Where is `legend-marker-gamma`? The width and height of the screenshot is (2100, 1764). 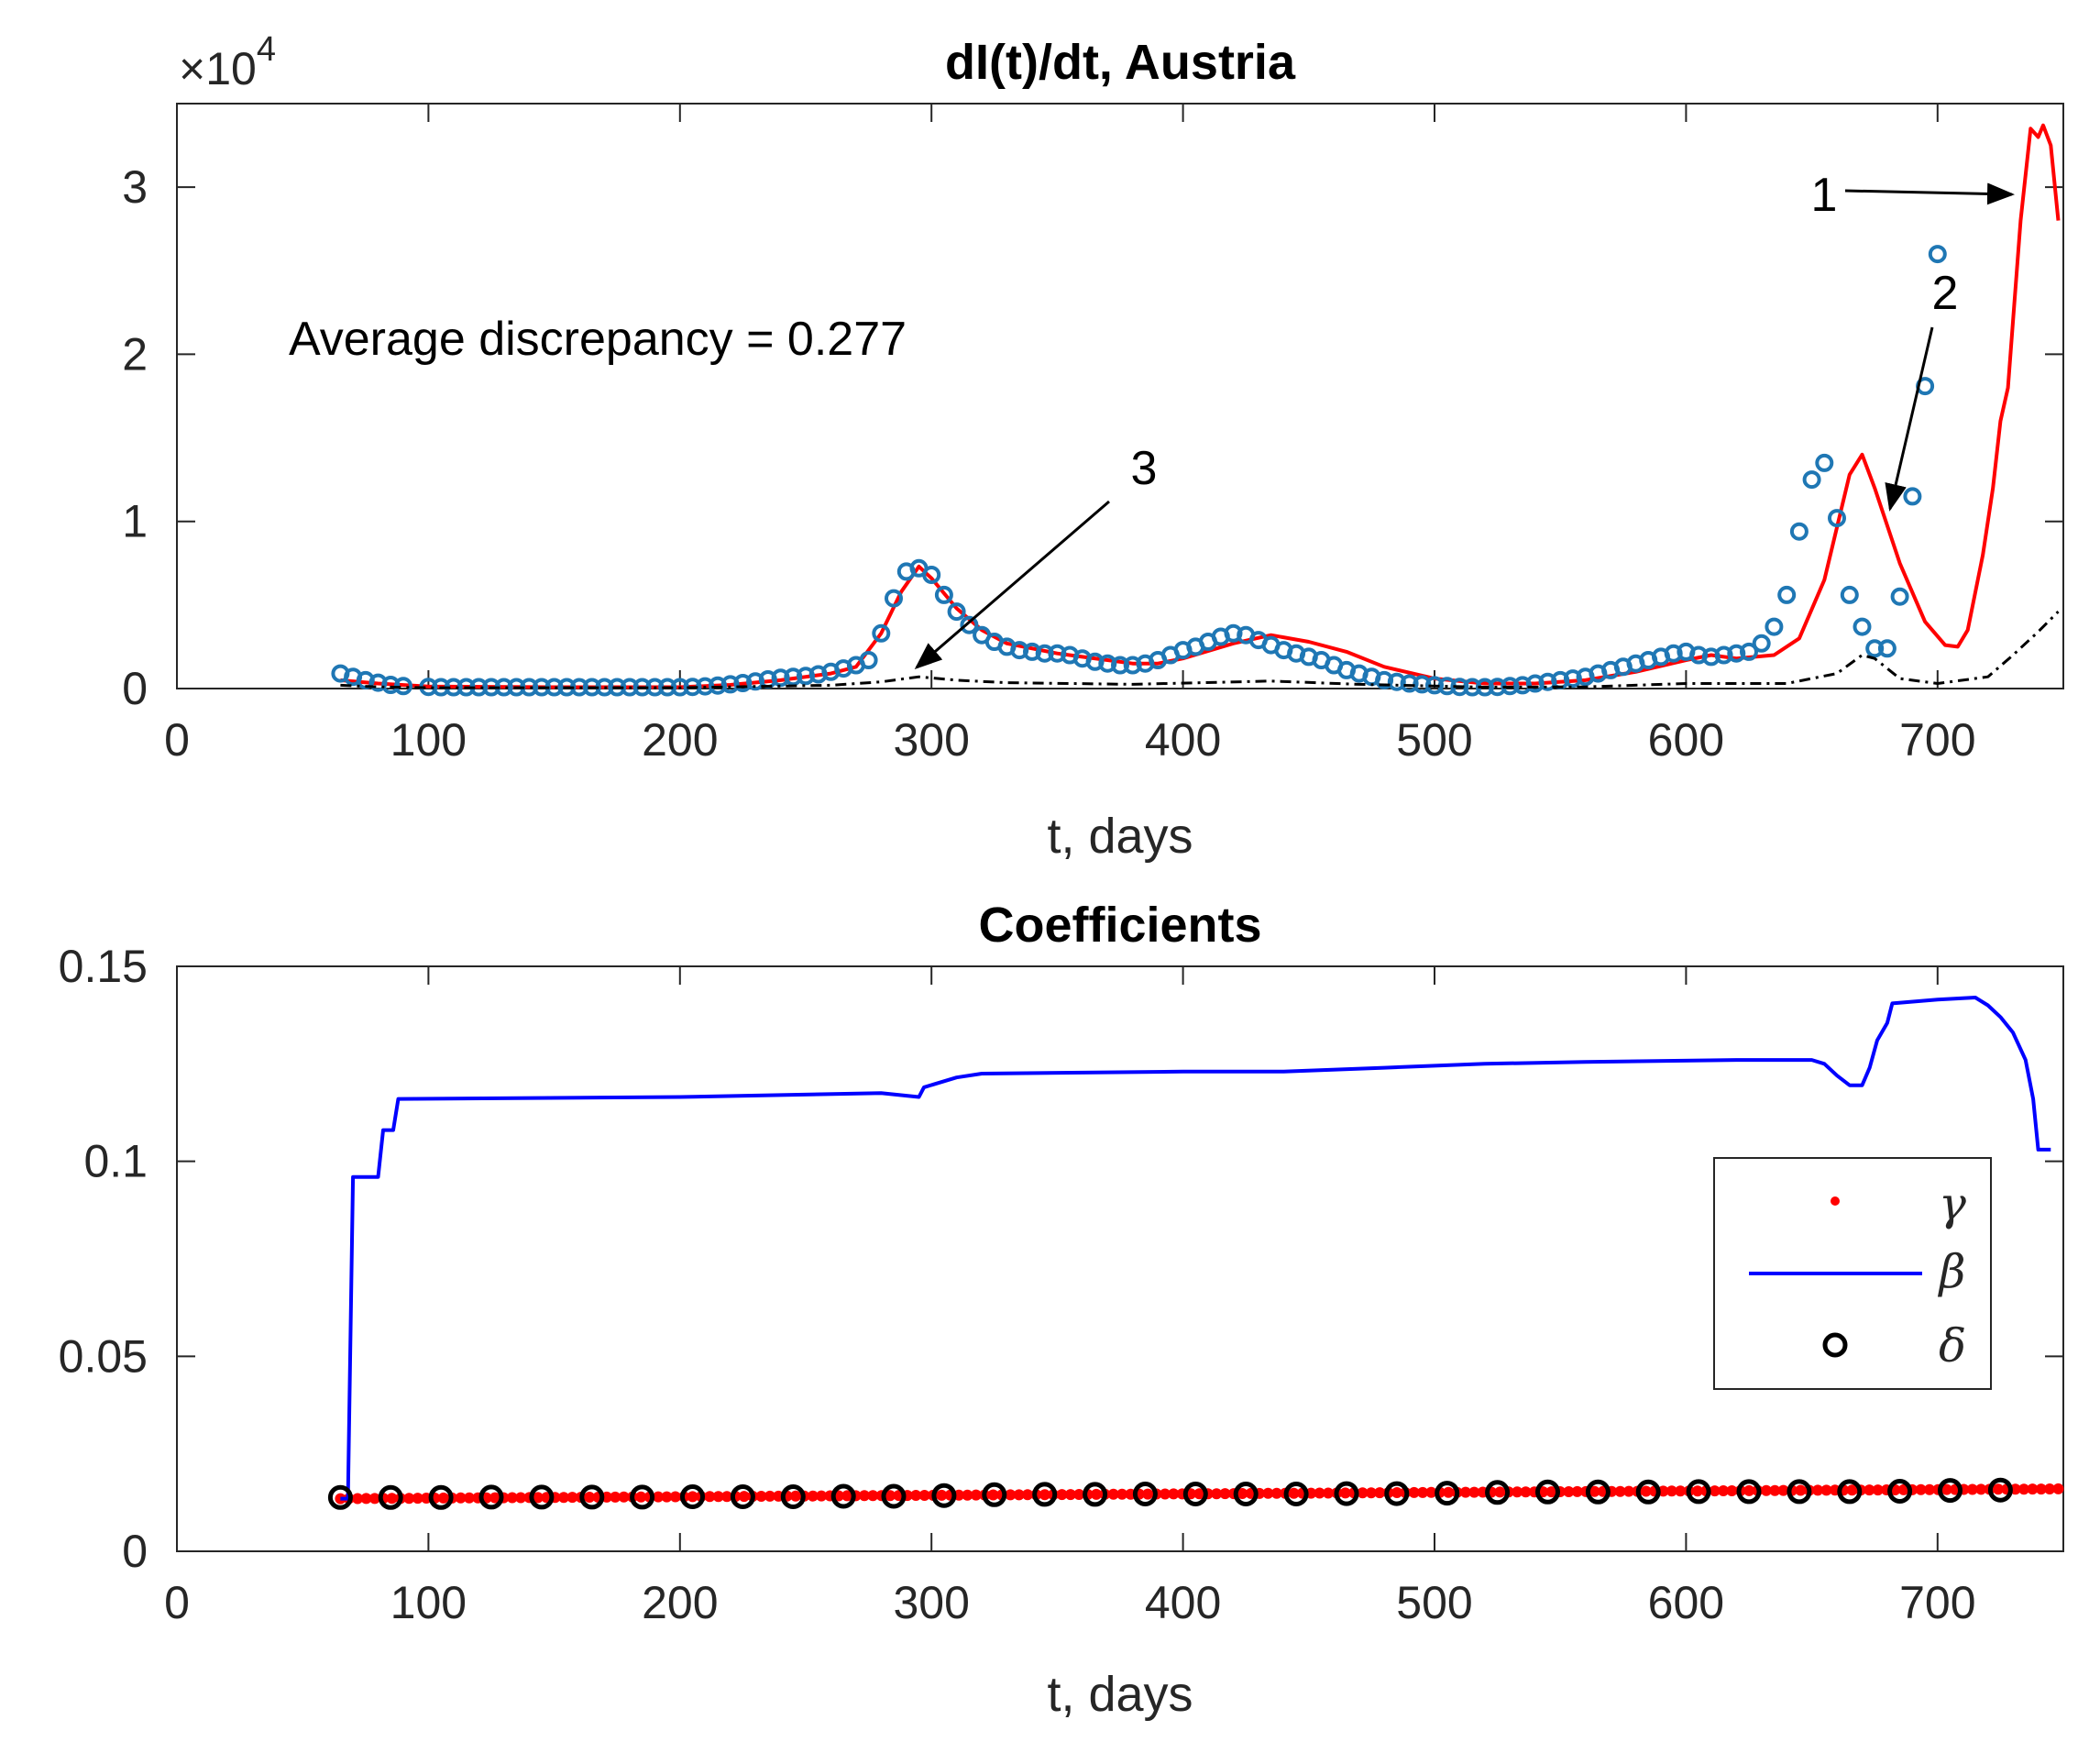 legend-marker-gamma is located at coordinates (1835, 1201).